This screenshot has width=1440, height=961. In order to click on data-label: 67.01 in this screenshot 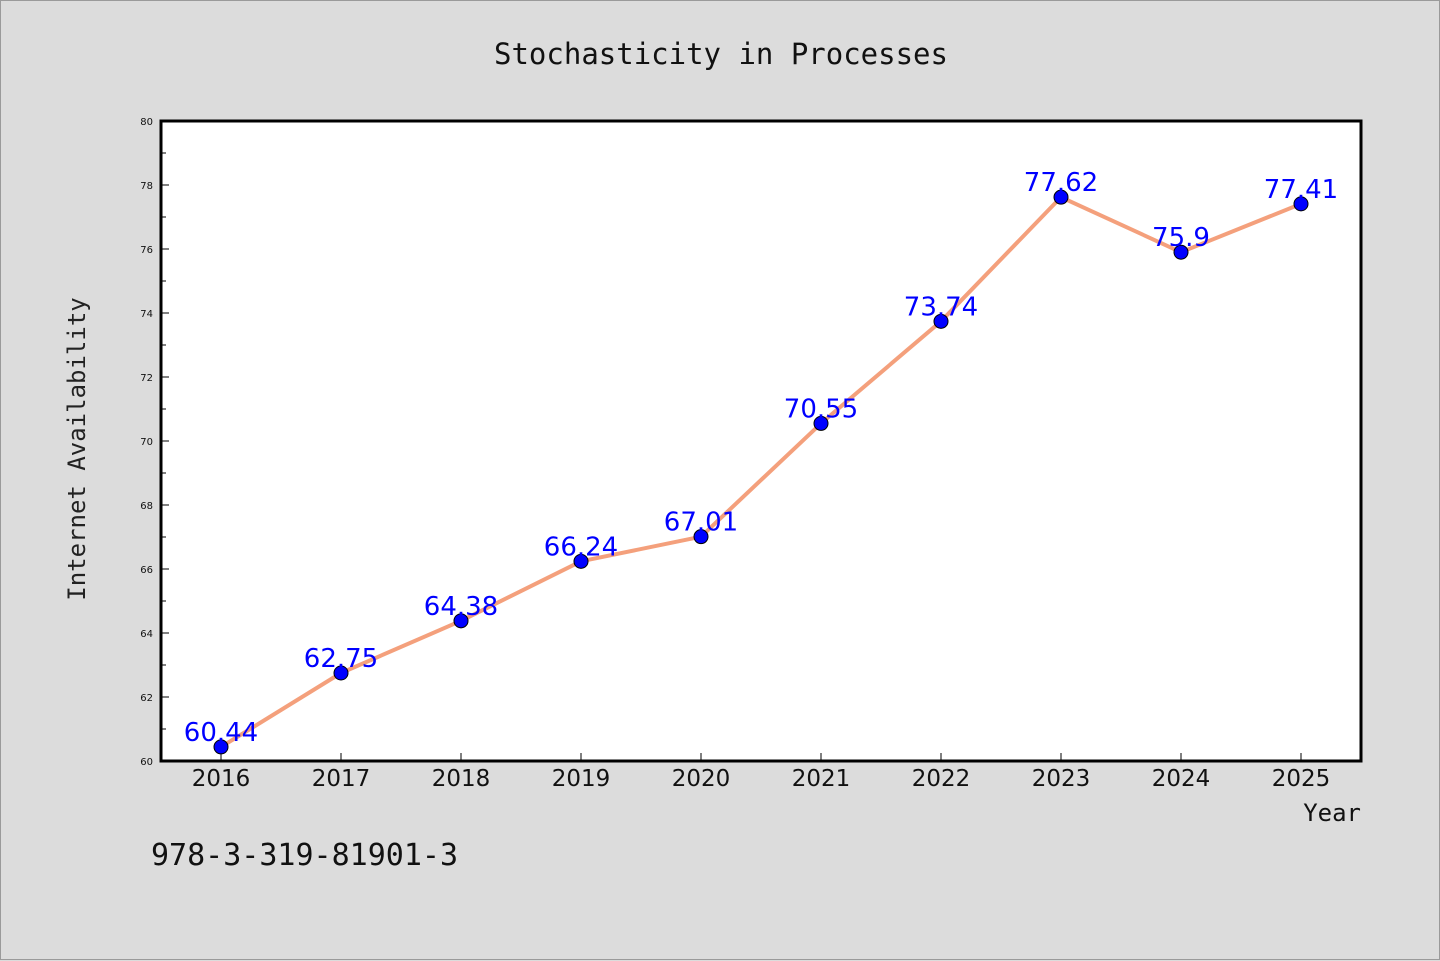, I will do `click(701, 523)`.